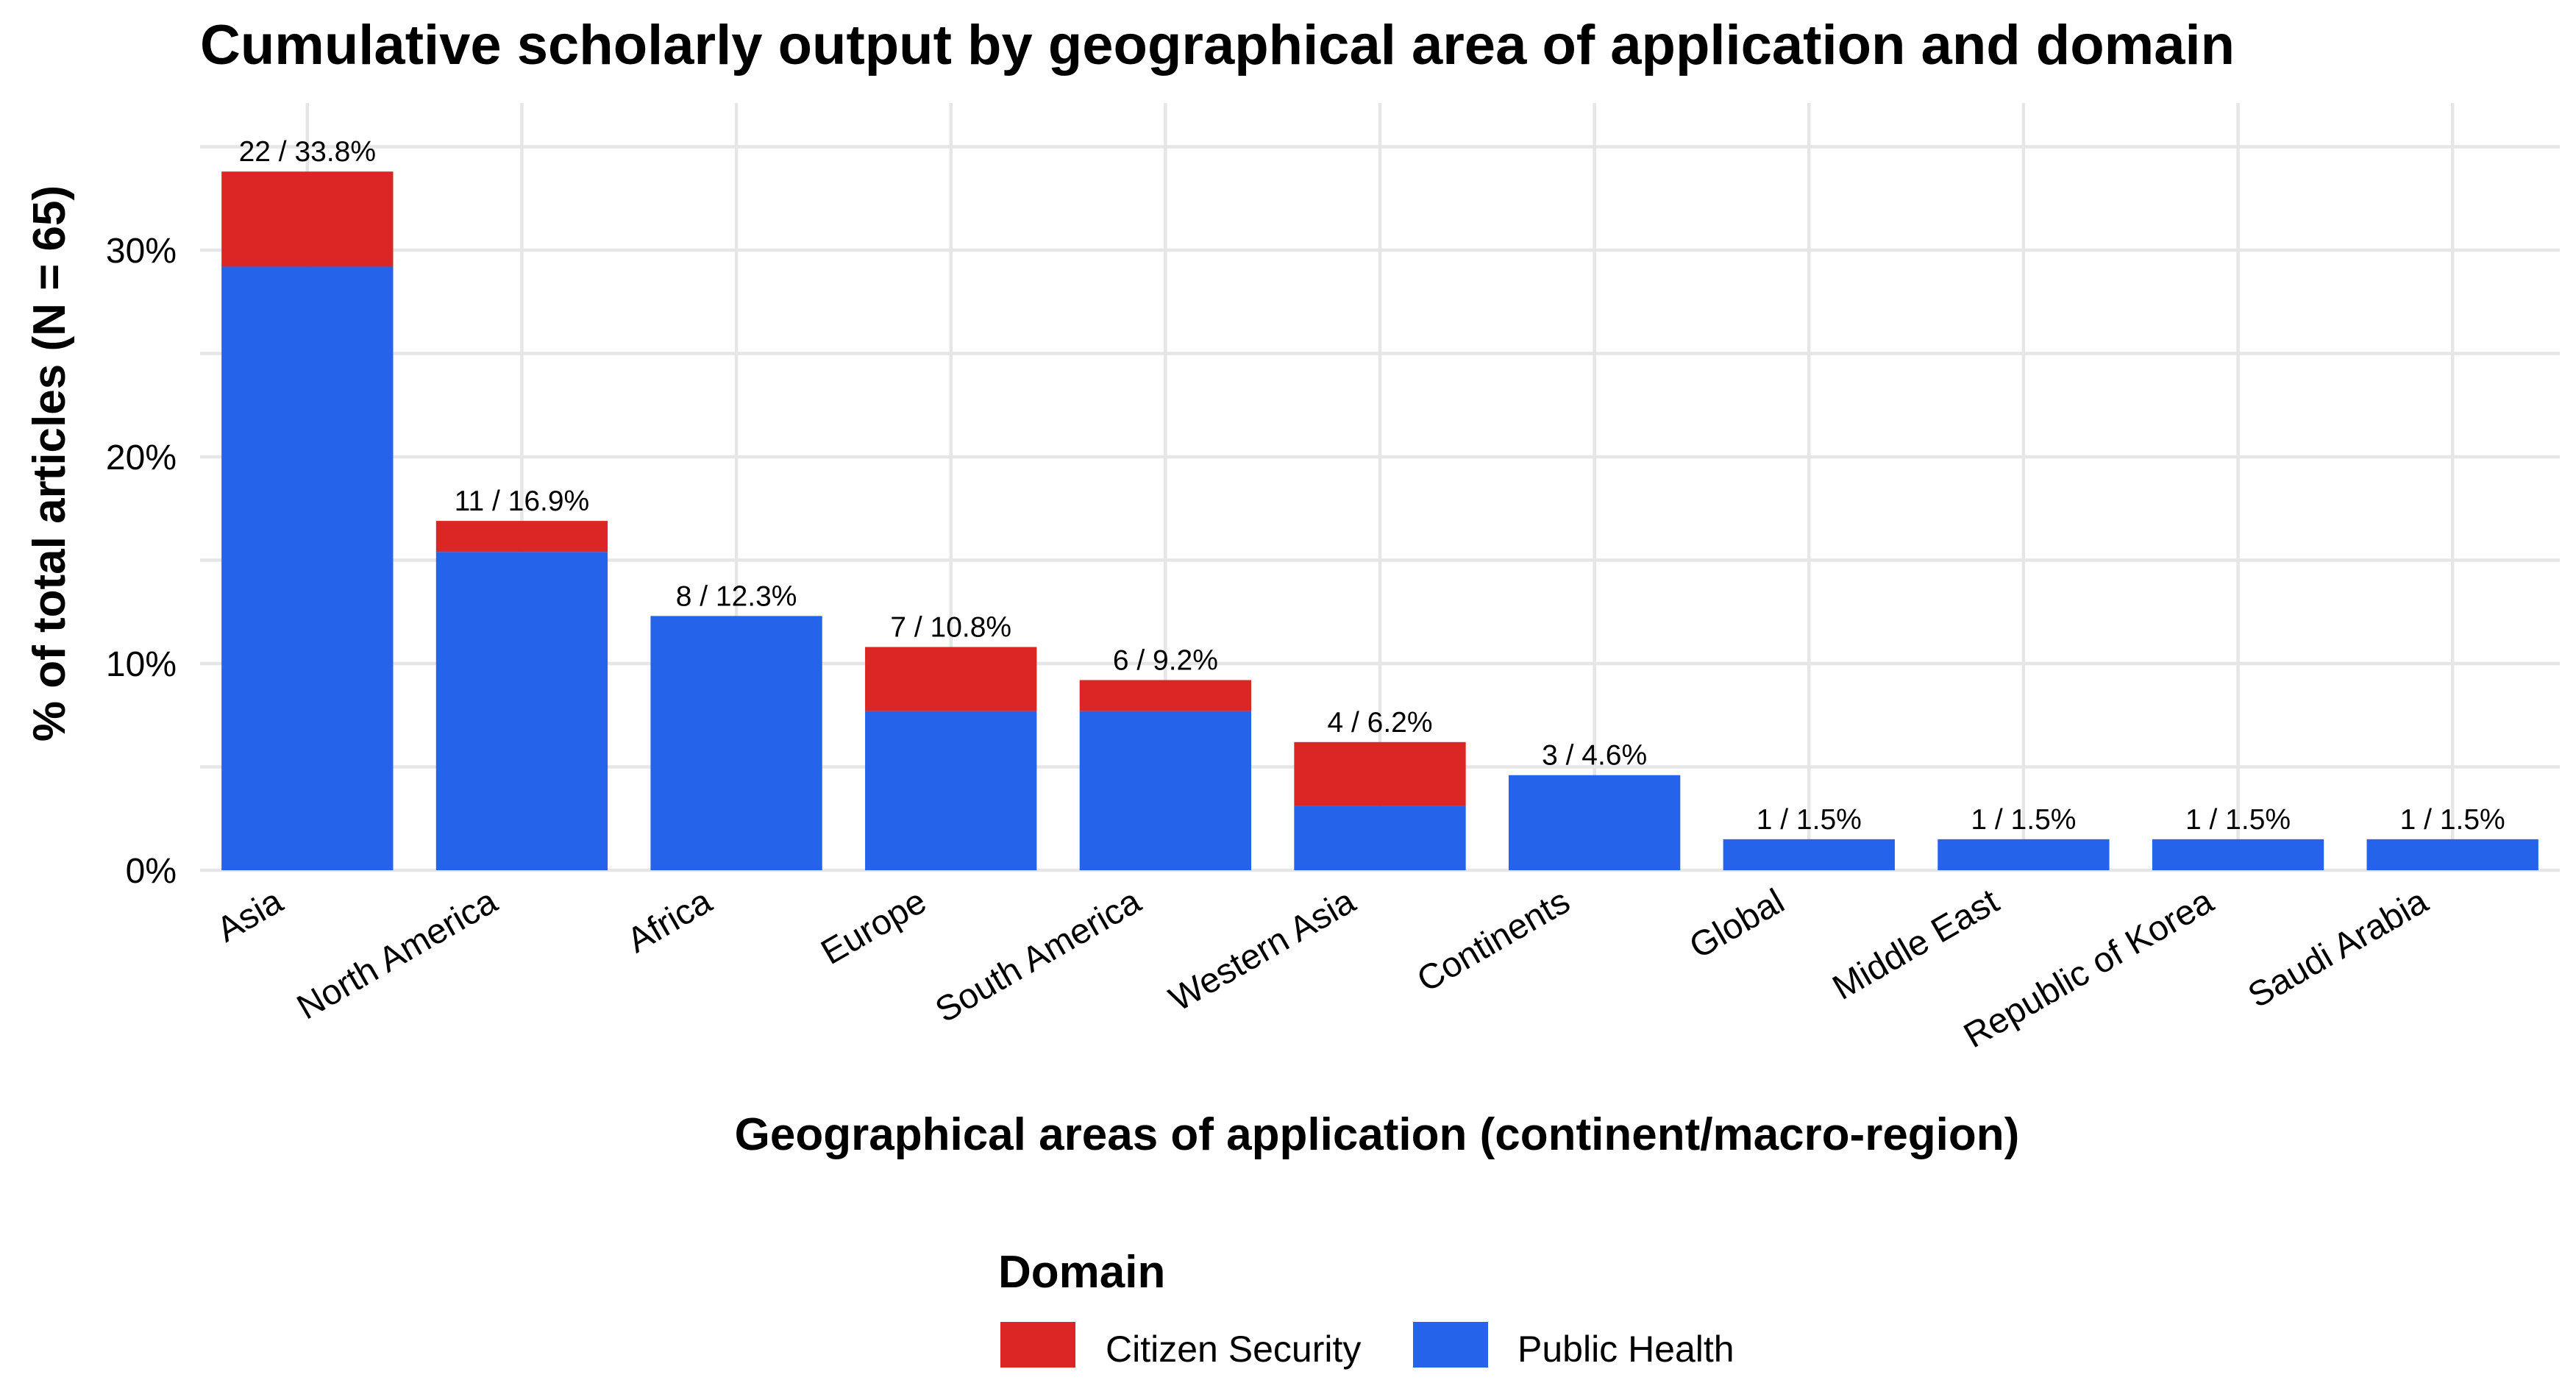 The width and height of the screenshot is (2576, 1394). I want to click on bar-value-label: 6 / 9.2%, so click(1165, 660).